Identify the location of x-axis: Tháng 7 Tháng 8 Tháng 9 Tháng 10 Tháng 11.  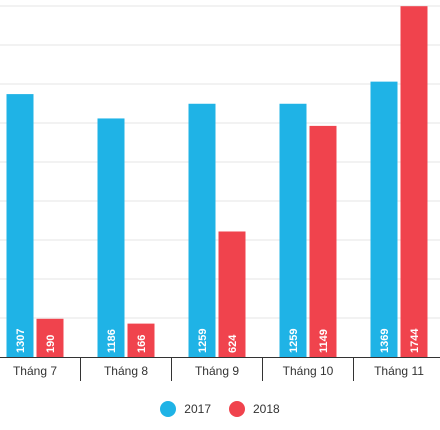
(220, 369).